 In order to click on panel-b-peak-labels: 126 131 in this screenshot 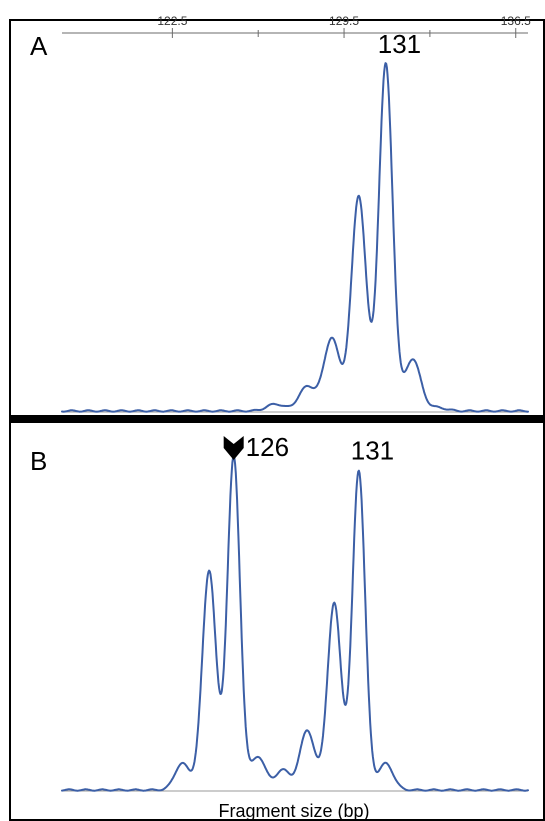, I will do `click(308, 448)`.